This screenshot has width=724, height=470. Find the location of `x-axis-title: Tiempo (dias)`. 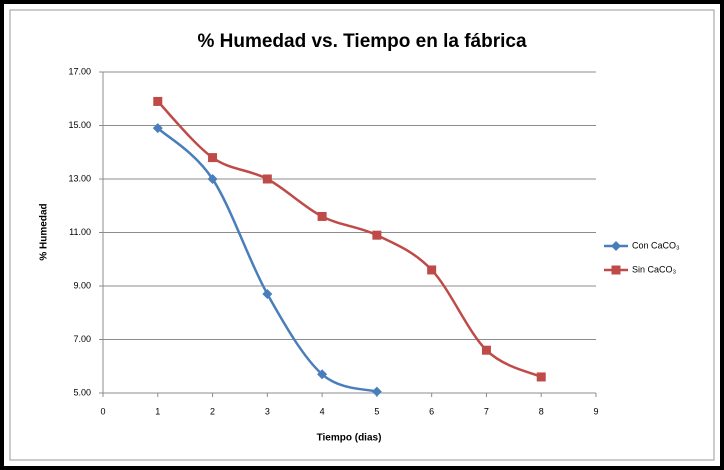

x-axis-title: Tiempo (dias) is located at coordinates (349, 438).